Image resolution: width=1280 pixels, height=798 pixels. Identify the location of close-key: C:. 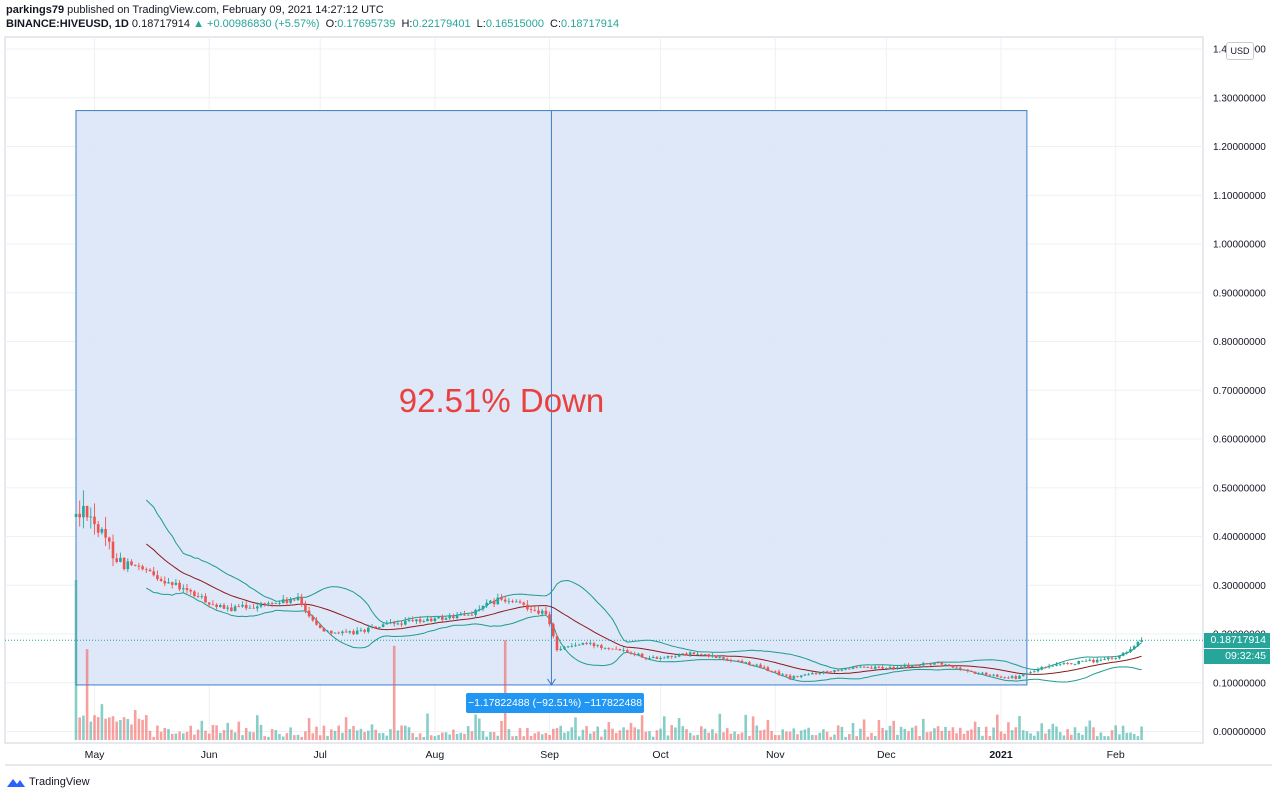
(556, 24).